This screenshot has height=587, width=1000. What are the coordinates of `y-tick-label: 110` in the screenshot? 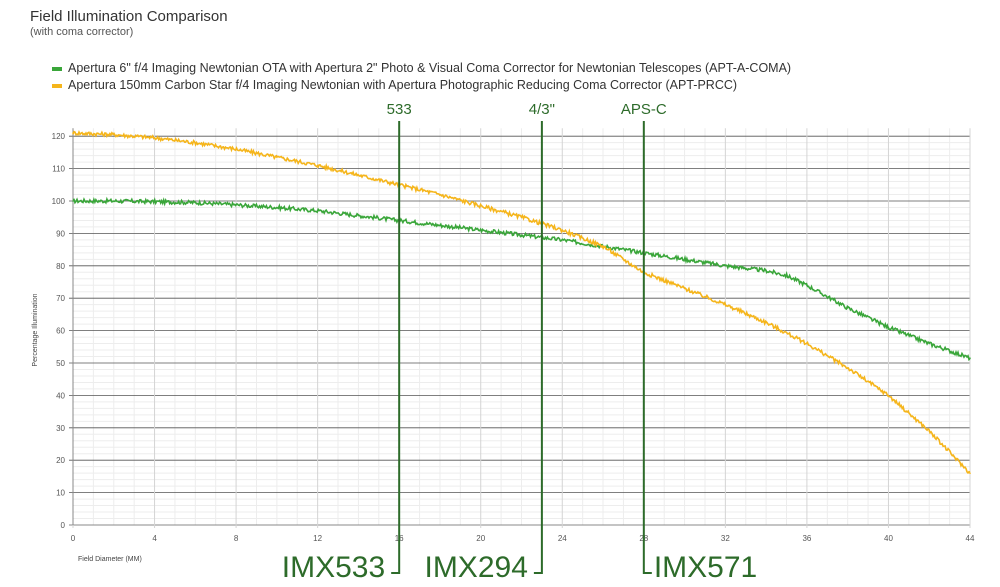 It's located at (58, 169).